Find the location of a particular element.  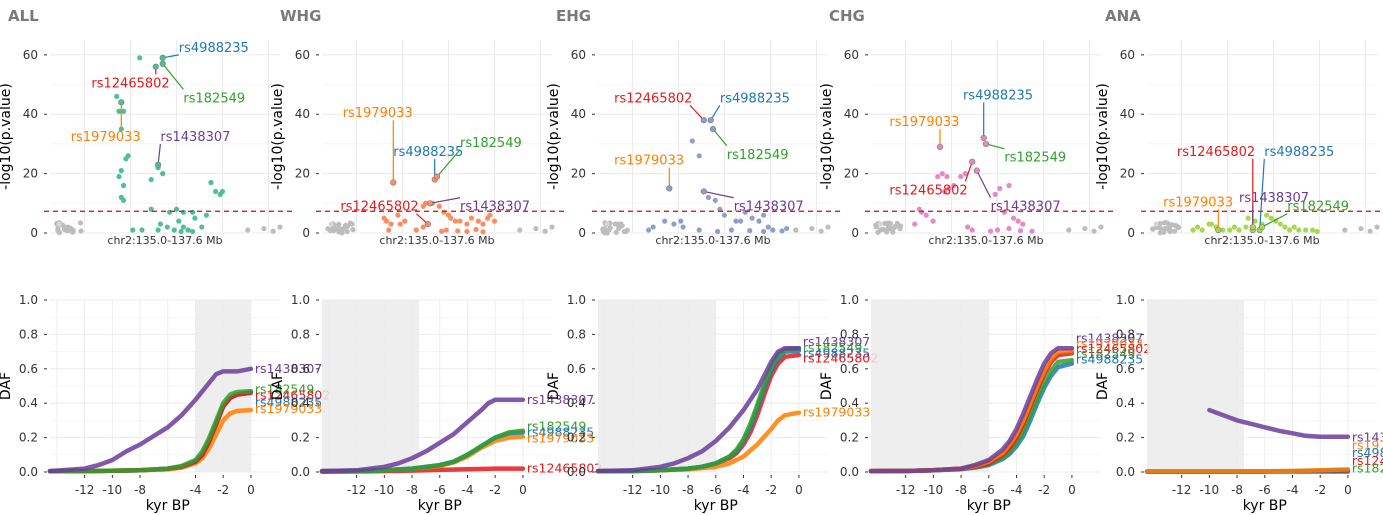

y-tick-label: 60 is located at coordinates (578, 55).